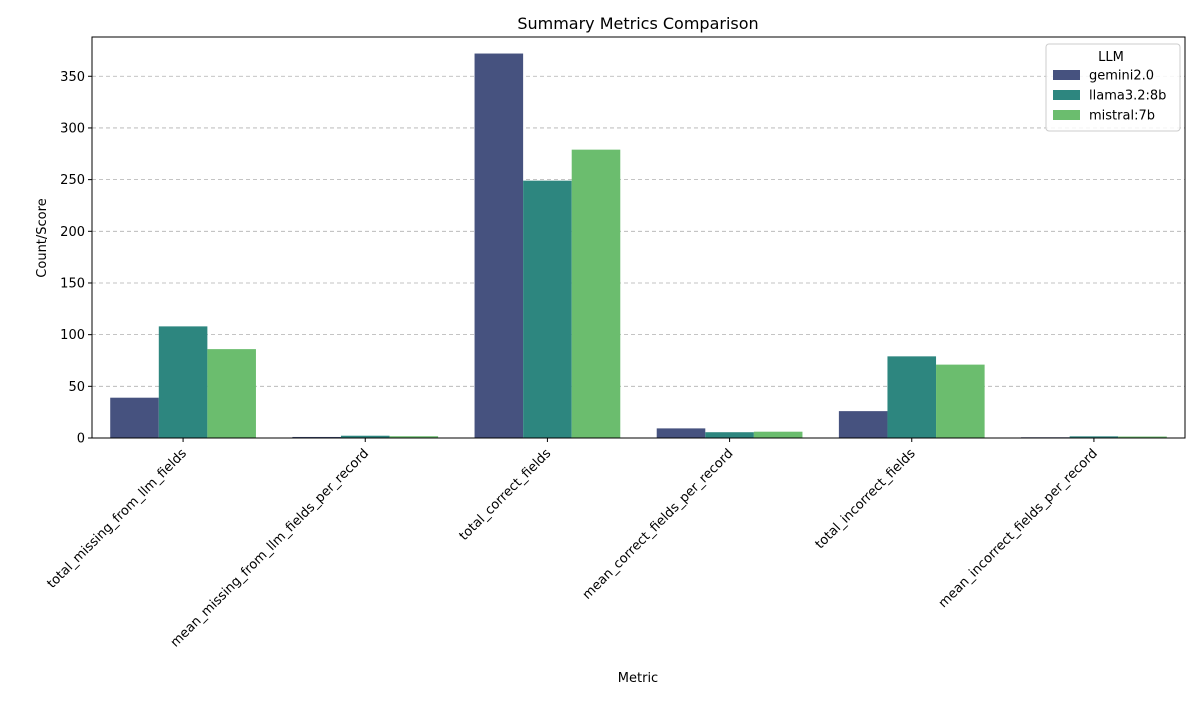  Describe the element at coordinates (42, 237) in the screenshot. I see `y-axis-label: Count/Score` at that location.